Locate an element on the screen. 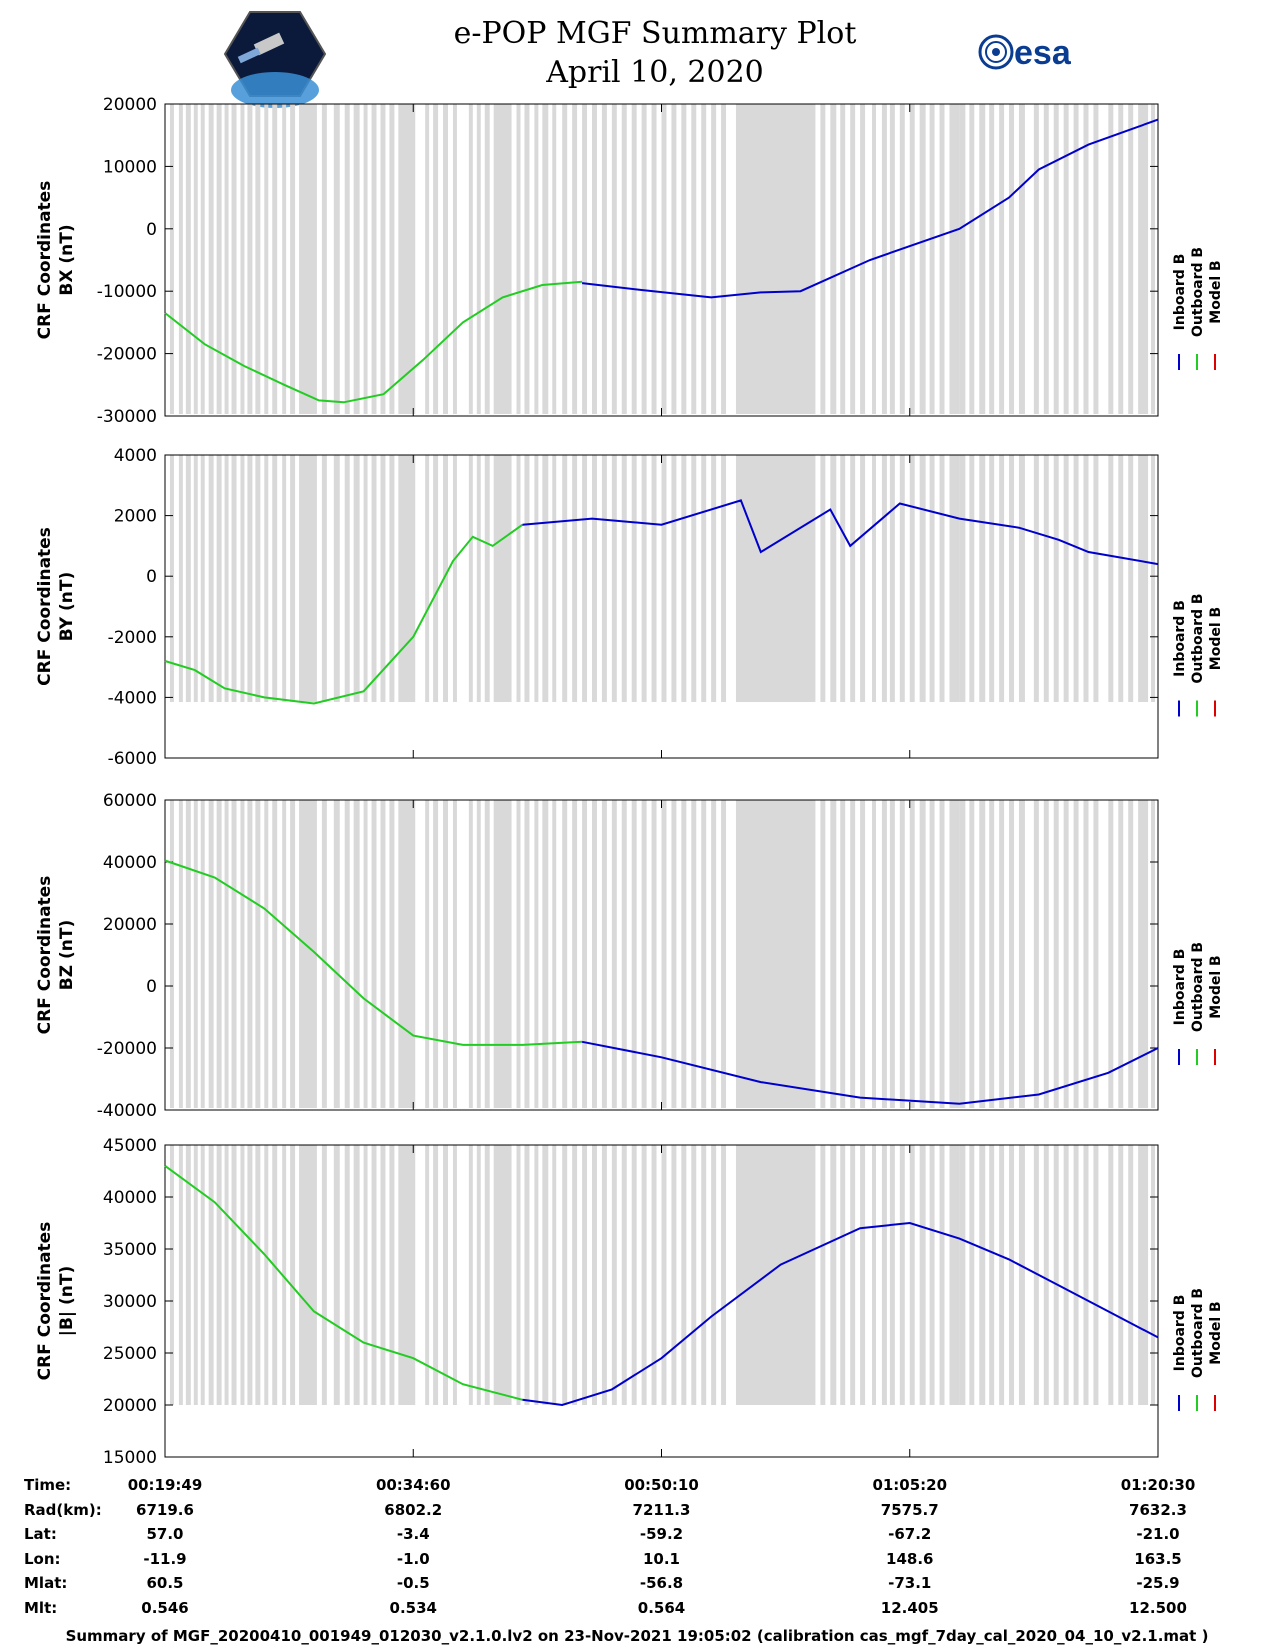 This screenshot has height=1650, width=1275. ephemeris-cell-rad: 7575.7 is located at coordinates (910, 1510).